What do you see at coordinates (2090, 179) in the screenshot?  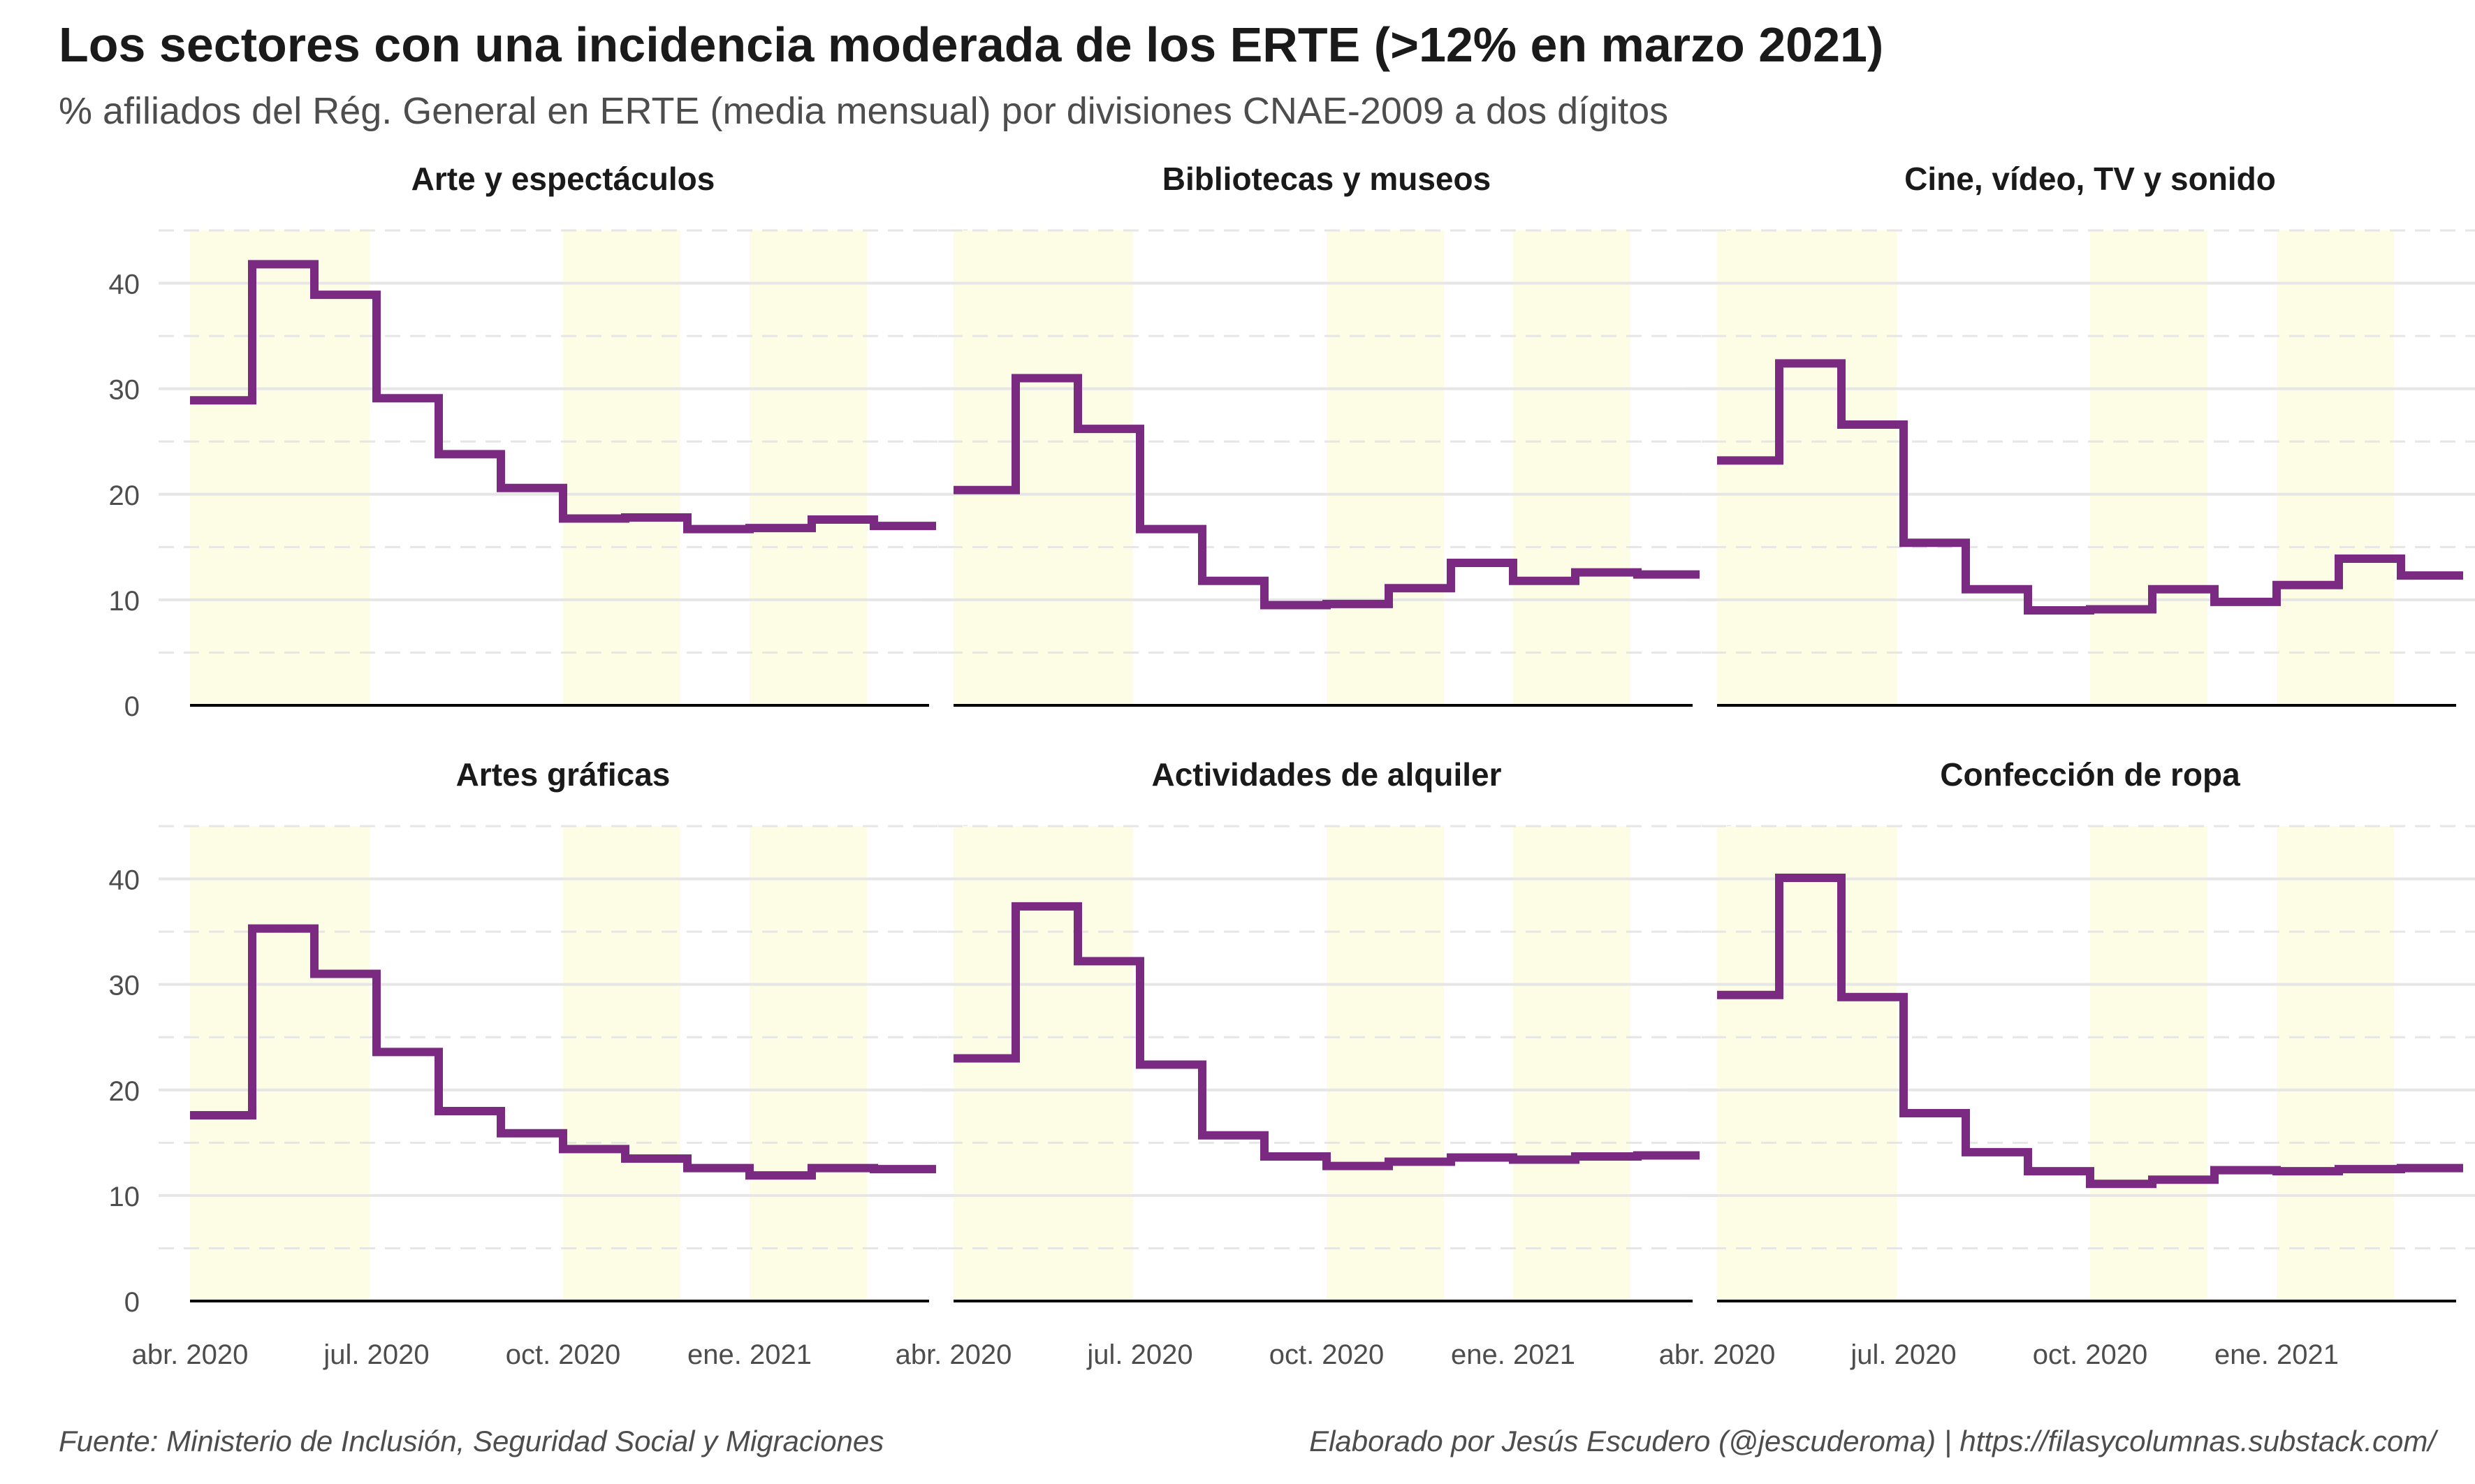 I see `panel-title: Cine, vídeo, TV y sonido` at bounding box center [2090, 179].